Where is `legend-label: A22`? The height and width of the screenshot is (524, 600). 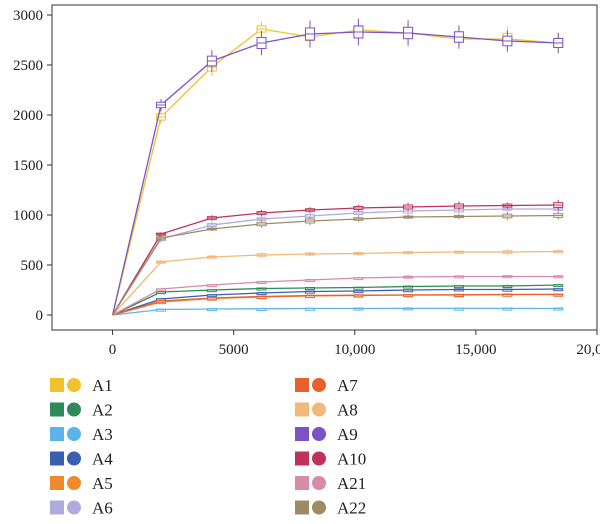
legend-label: A22 is located at coordinates (351, 508).